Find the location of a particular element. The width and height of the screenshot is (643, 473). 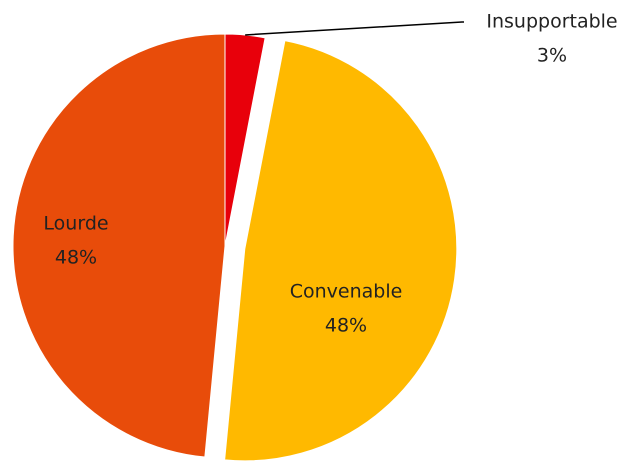

slice-value-label: 3% is located at coordinates (552, 56).